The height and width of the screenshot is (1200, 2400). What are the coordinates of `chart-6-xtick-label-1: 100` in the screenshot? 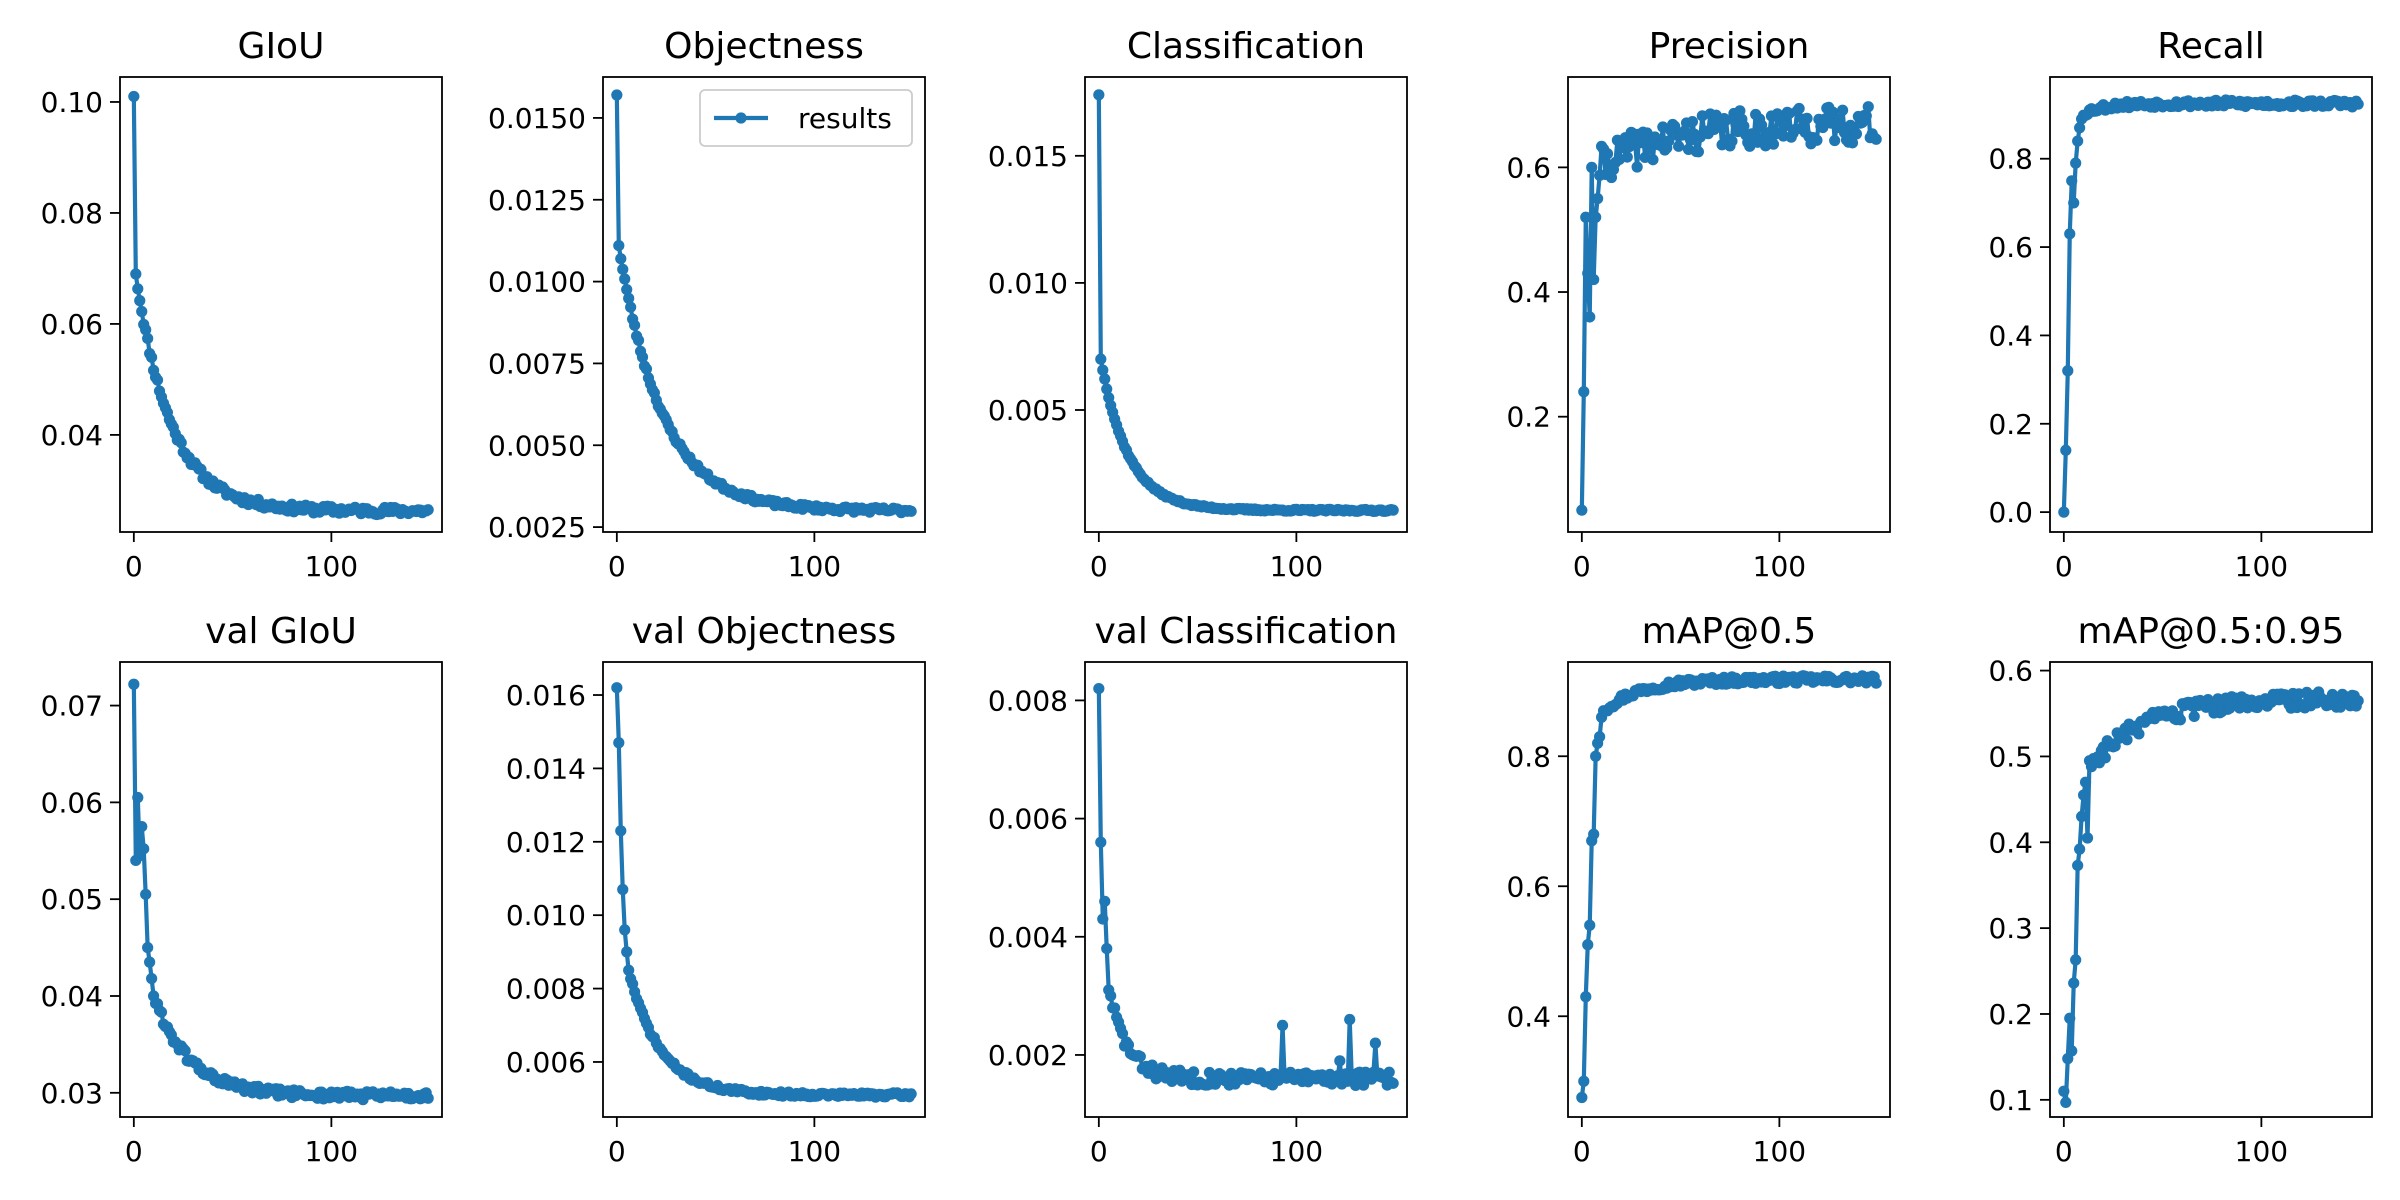 It's located at (331, 1151).